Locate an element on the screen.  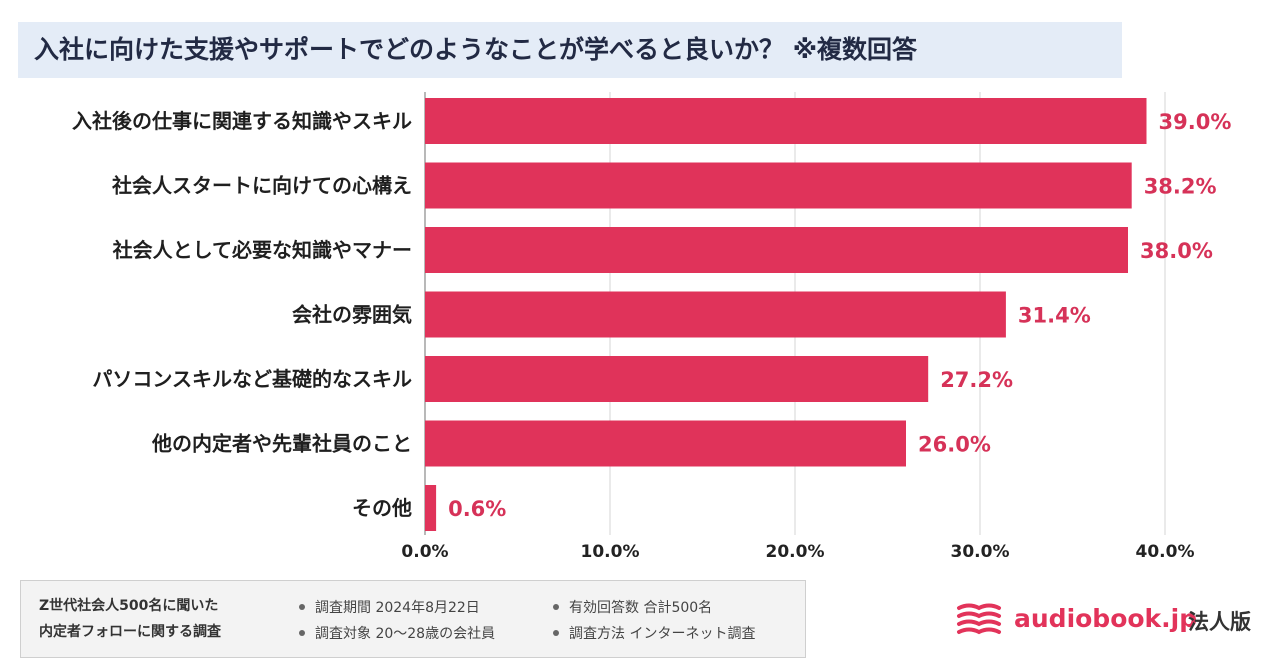
data-label: 38.2% is located at coordinates (1180, 187).